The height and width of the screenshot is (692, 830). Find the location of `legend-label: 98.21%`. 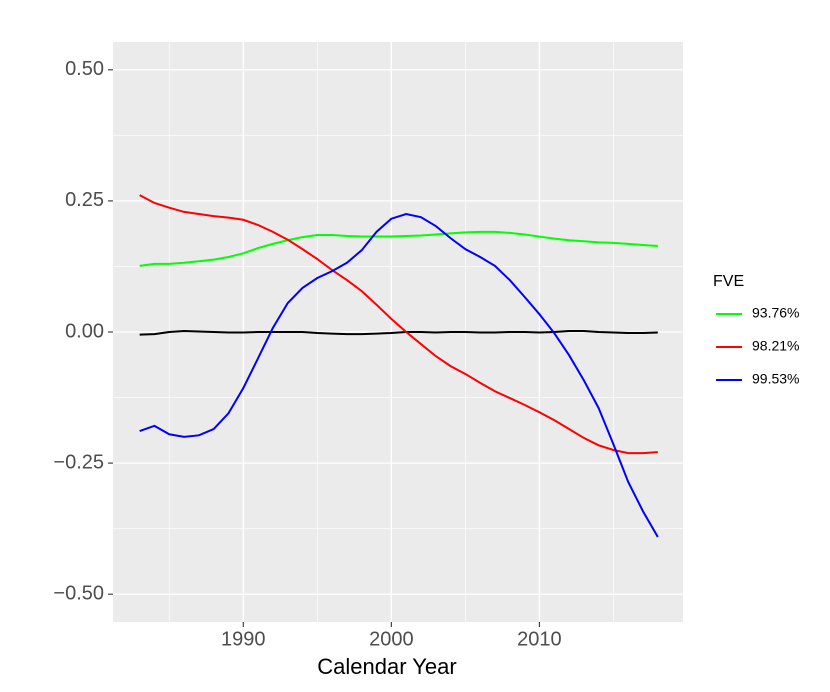

legend-label: 98.21% is located at coordinates (775, 346).